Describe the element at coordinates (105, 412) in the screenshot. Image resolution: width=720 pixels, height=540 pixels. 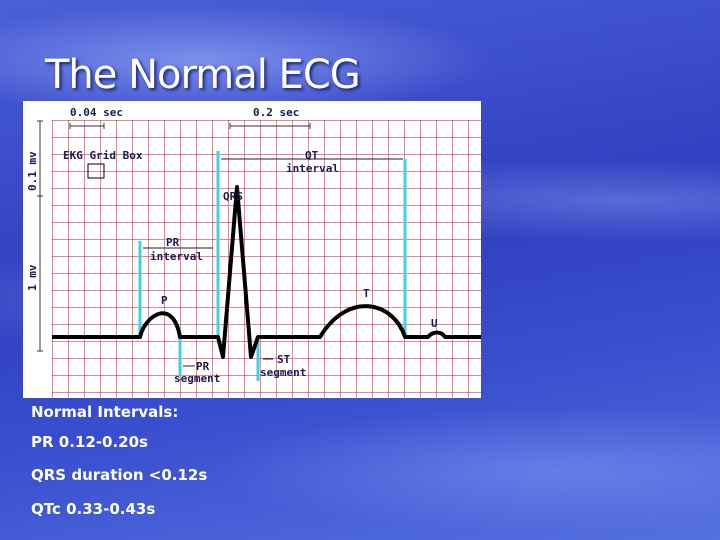
I see `notes-heading: Normal Intervals:` at that location.